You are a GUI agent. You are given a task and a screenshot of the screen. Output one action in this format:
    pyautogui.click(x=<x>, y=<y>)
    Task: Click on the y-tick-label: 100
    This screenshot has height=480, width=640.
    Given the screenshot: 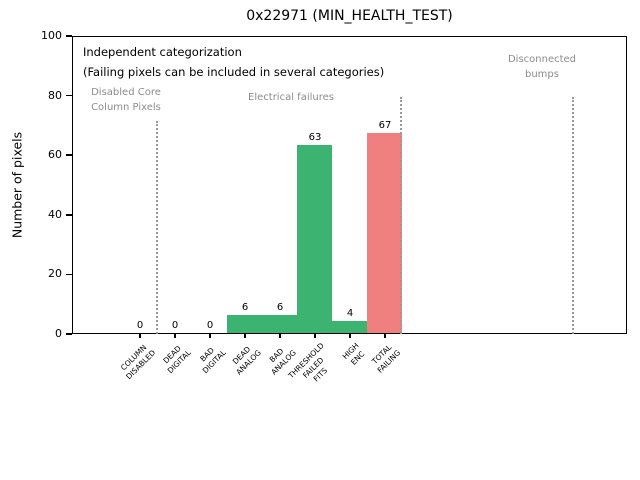 What is the action you would take?
    pyautogui.click(x=51, y=35)
    